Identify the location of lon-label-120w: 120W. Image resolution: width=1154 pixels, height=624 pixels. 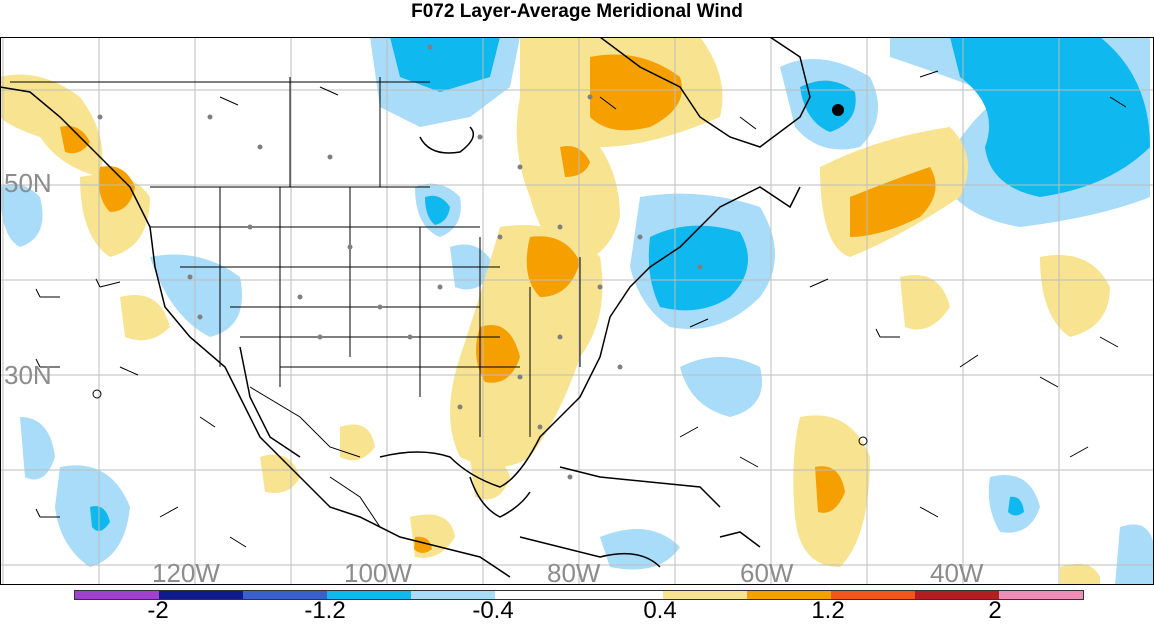
(186, 573).